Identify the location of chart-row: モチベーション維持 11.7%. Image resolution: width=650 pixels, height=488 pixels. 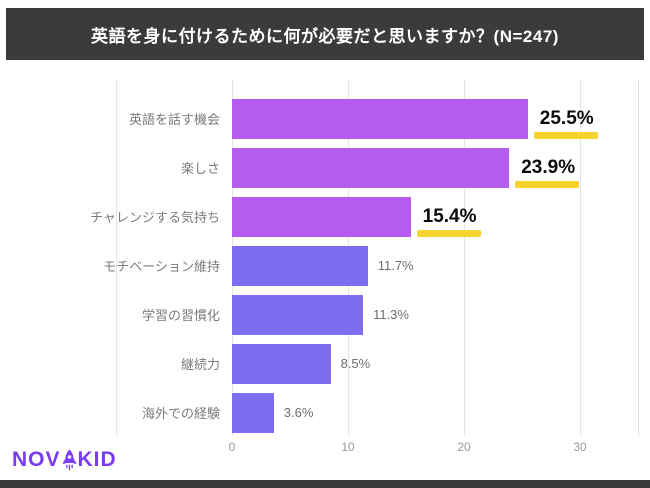
(325, 265).